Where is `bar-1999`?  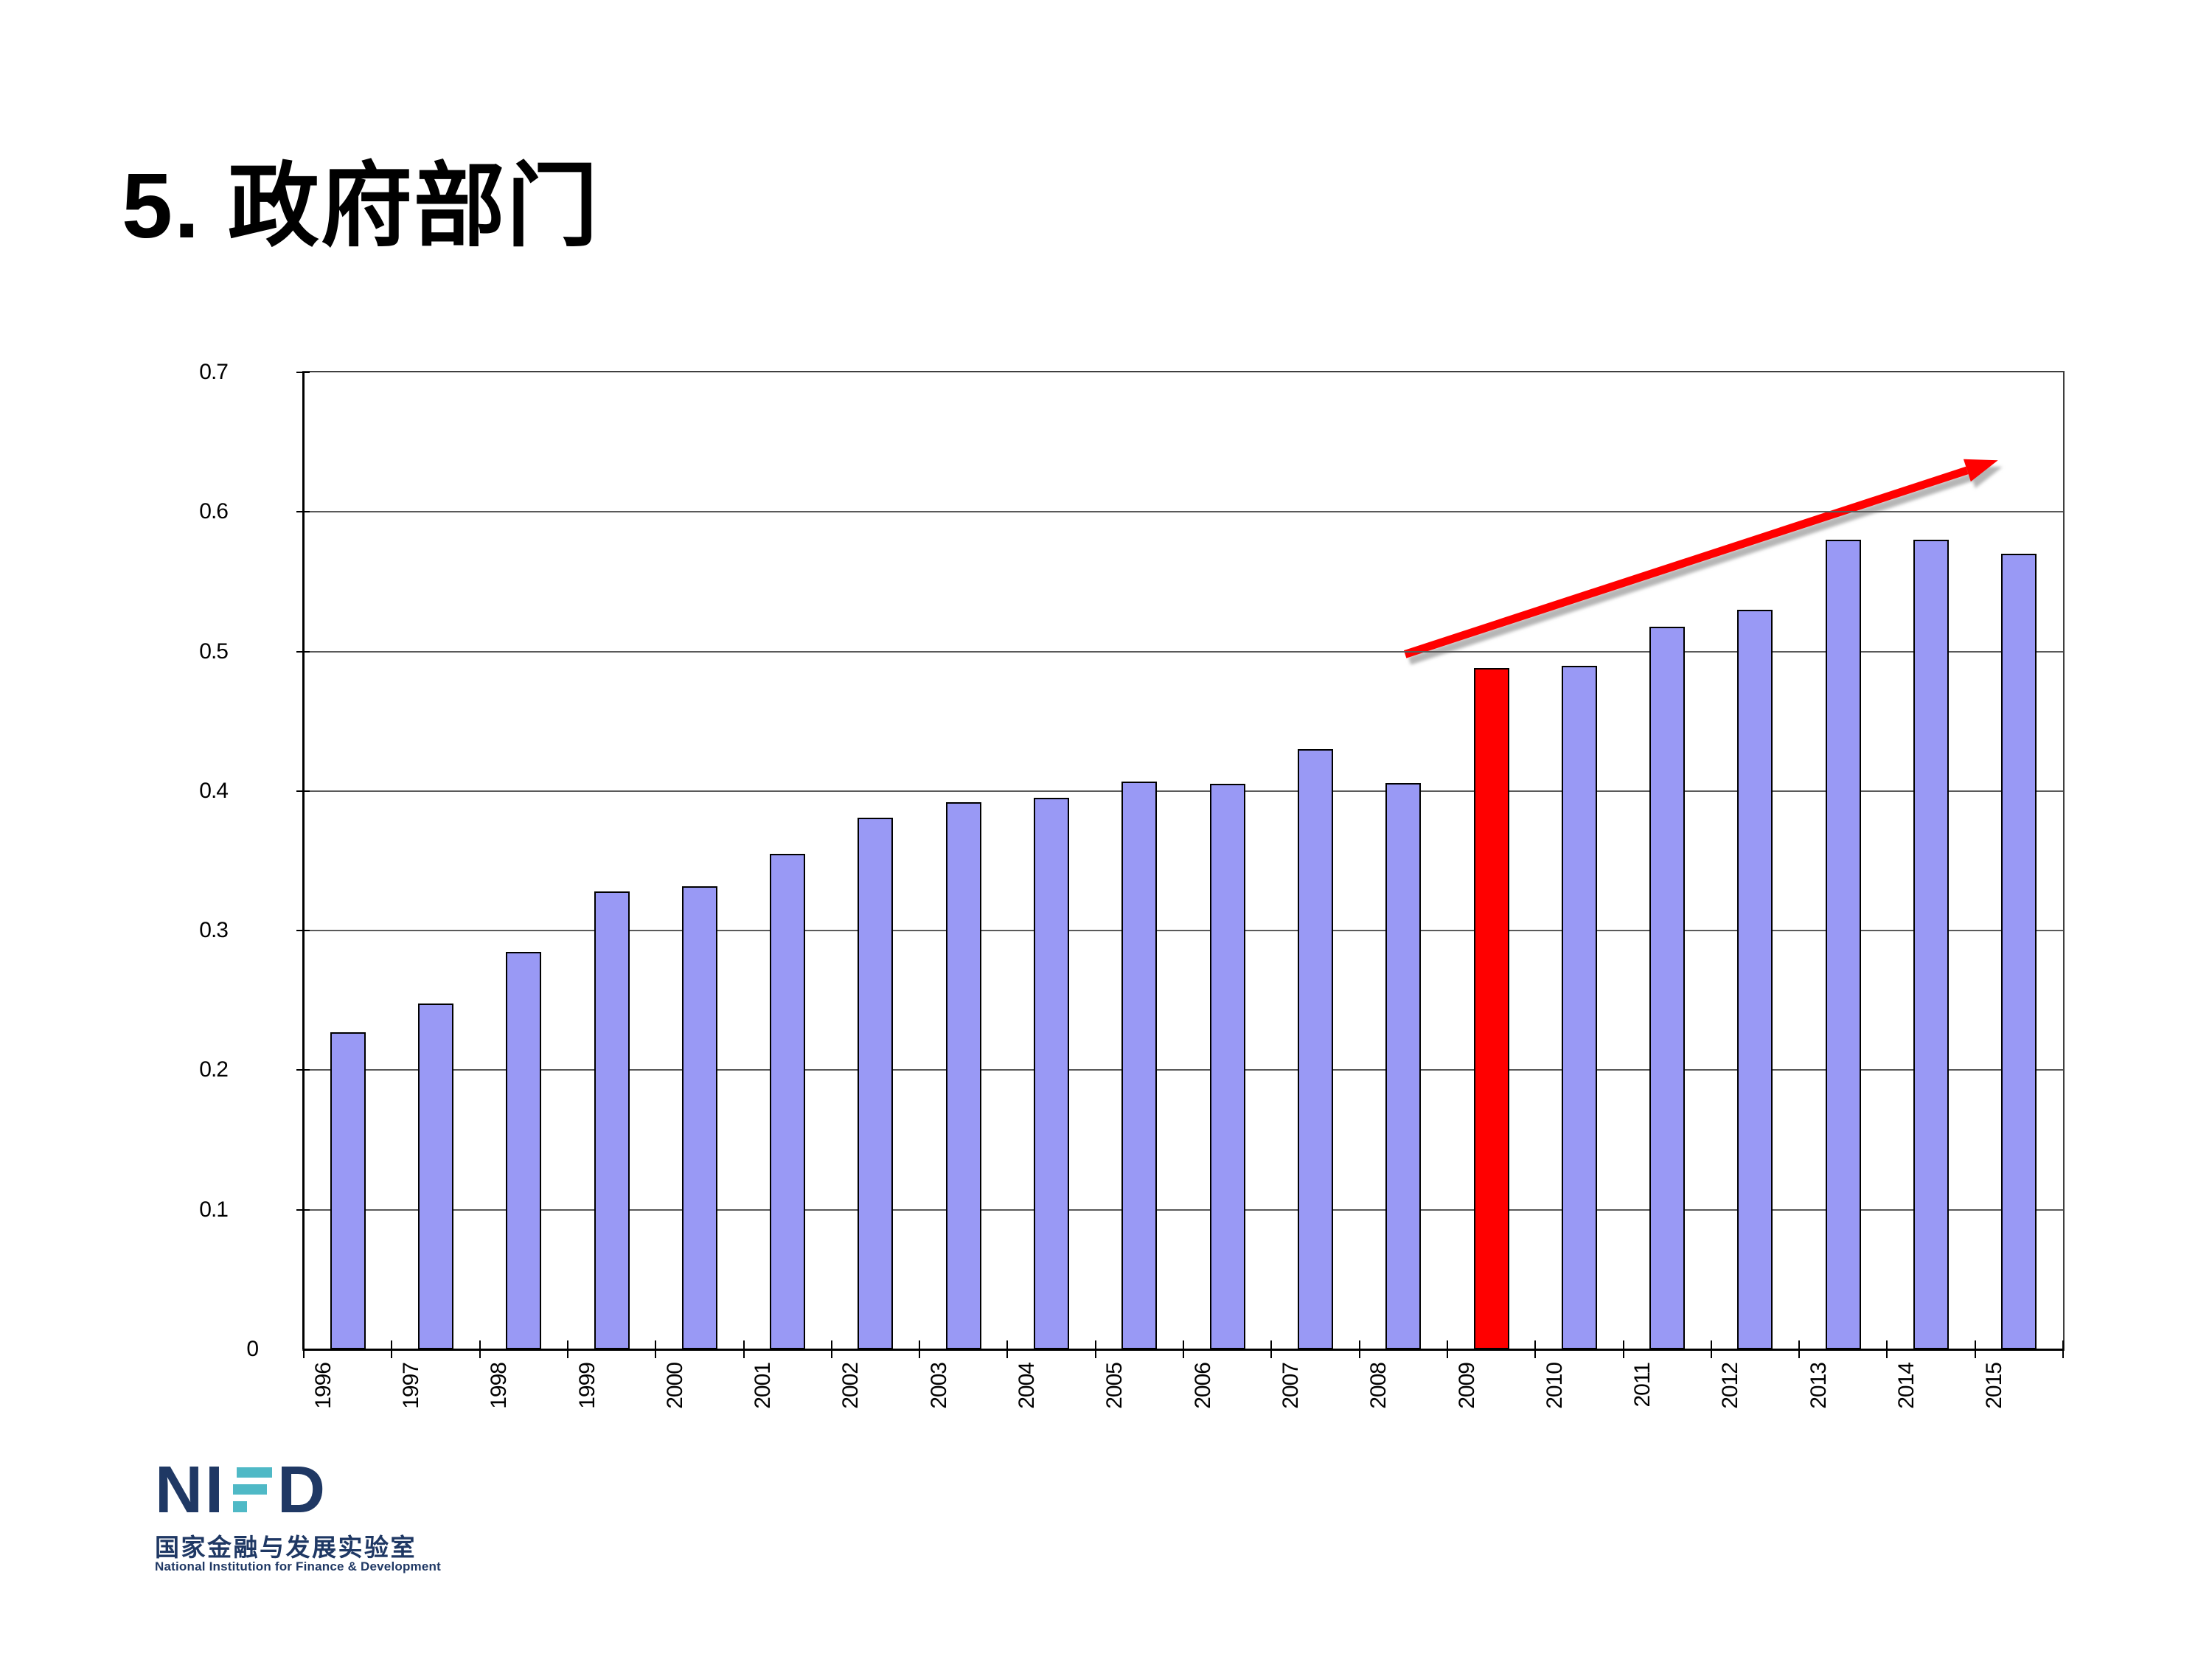
bar-1999 is located at coordinates (612, 1120).